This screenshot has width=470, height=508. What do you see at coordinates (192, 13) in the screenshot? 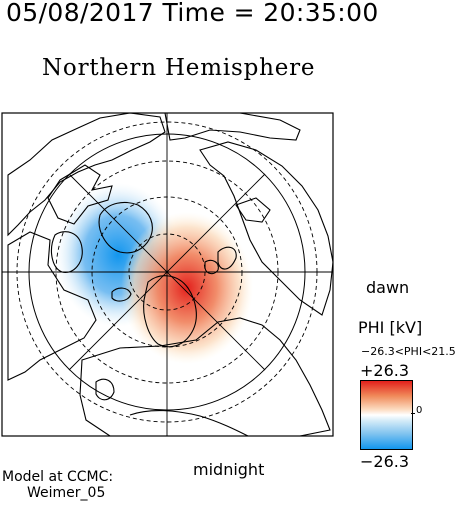
I see `date-time-header: 05/08/2017 Time = 20:35:00` at bounding box center [192, 13].